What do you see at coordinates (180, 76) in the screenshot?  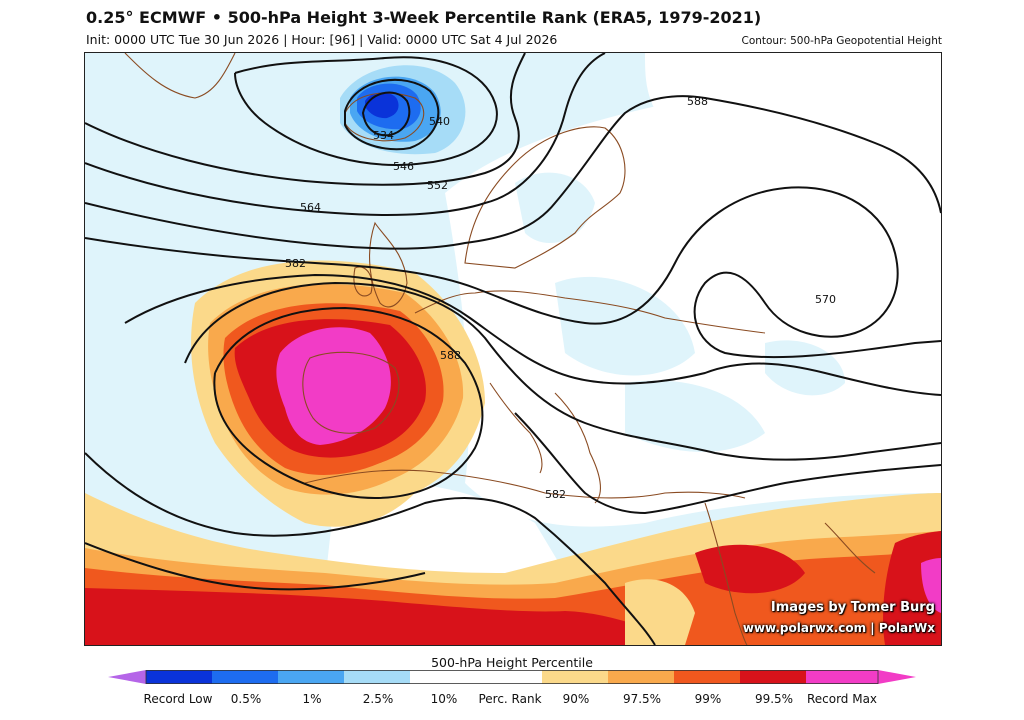 I see `coast-greenland` at bounding box center [180, 76].